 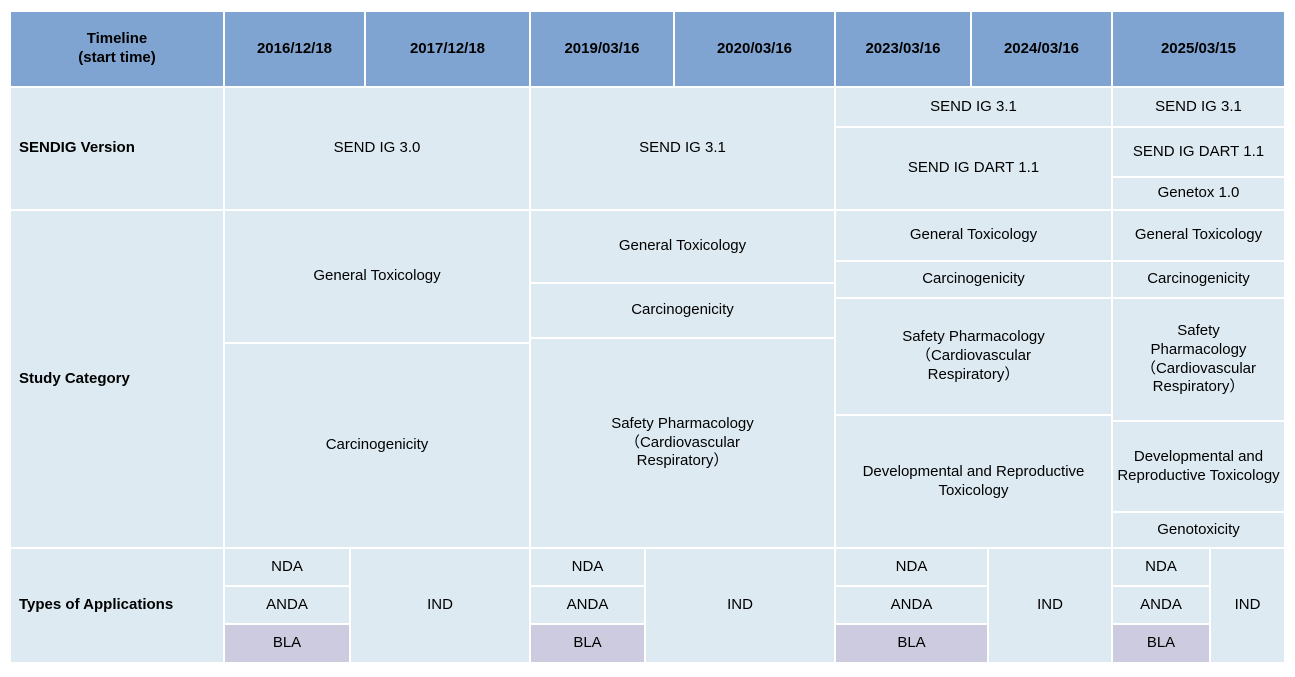 What do you see at coordinates (973, 107) in the screenshot?
I see `cell-sendig-31-2023-2024: SEND IG 3.1` at bounding box center [973, 107].